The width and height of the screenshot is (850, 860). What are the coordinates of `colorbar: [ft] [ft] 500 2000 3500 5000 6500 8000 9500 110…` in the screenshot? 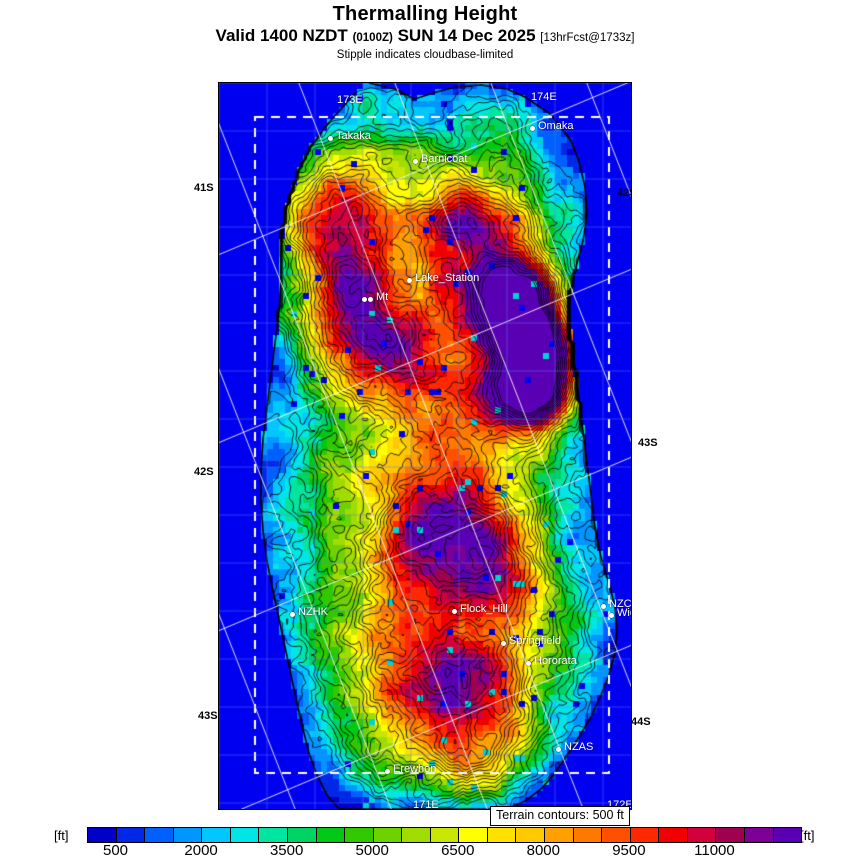 It's located at (425, 843).